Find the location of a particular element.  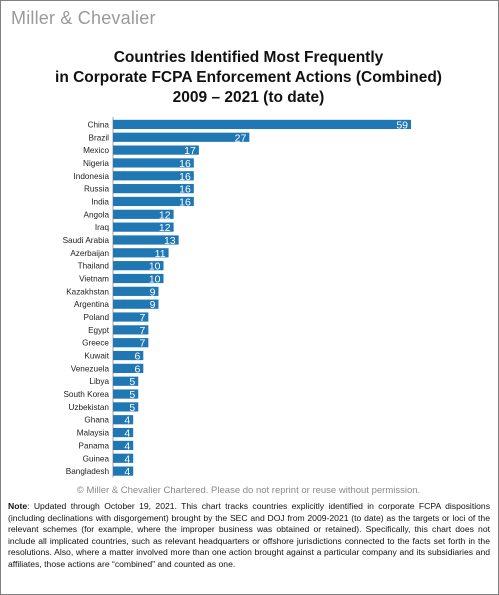

category-label: Saudi Arabia is located at coordinates (86, 240).